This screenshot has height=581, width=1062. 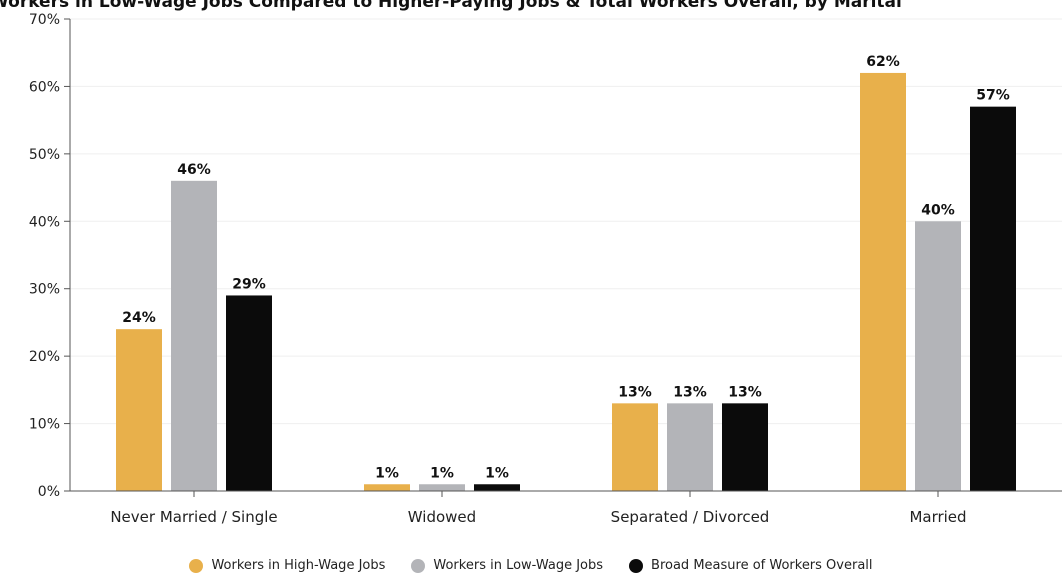 I want to click on category-label: Widowed, so click(x=442, y=517).